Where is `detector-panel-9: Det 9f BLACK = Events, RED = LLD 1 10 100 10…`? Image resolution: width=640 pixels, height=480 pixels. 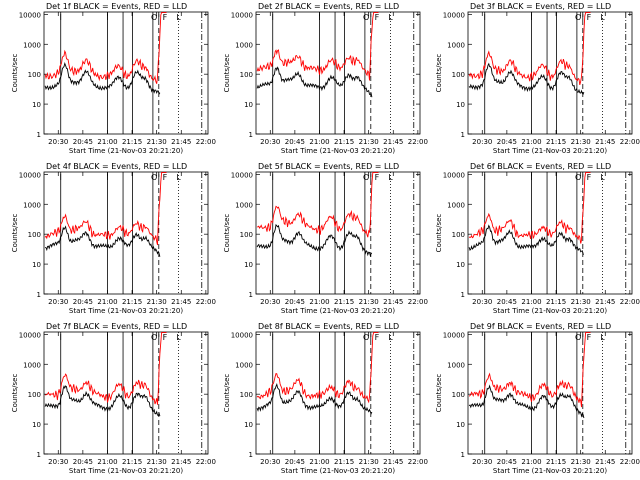
detector-panel-9: Det 9f BLACK = Events, RED = LLD 1 10 100 10… is located at coordinates (537, 398).